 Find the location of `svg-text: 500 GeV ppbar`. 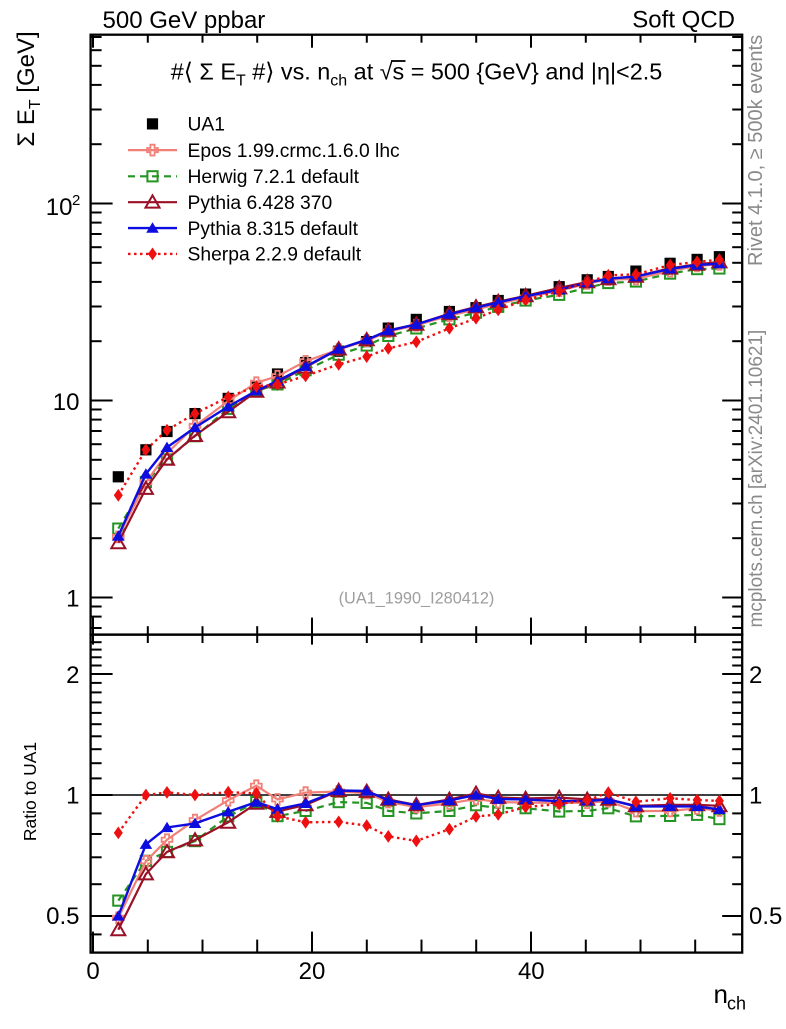

svg-text: 500 GeV ppbar is located at coordinates (184, 20).